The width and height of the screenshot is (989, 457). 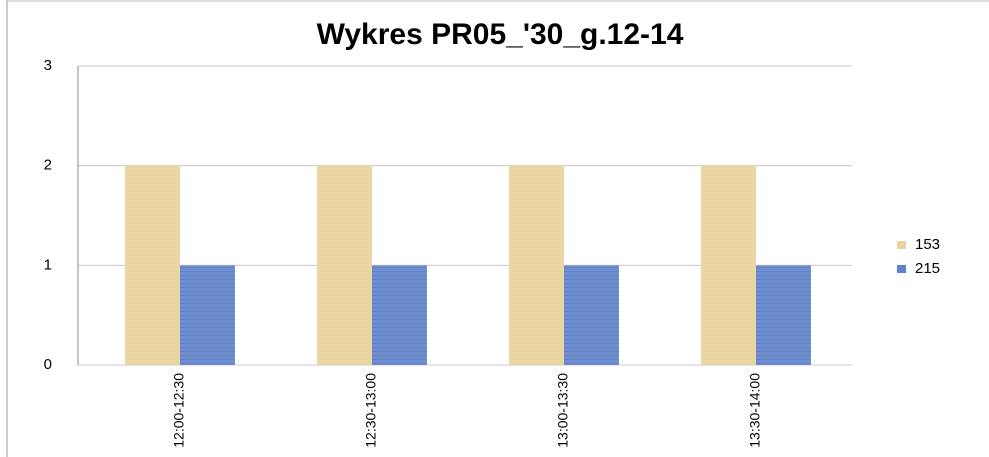 What do you see at coordinates (927, 244) in the screenshot?
I see `legend-label: 153` at bounding box center [927, 244].